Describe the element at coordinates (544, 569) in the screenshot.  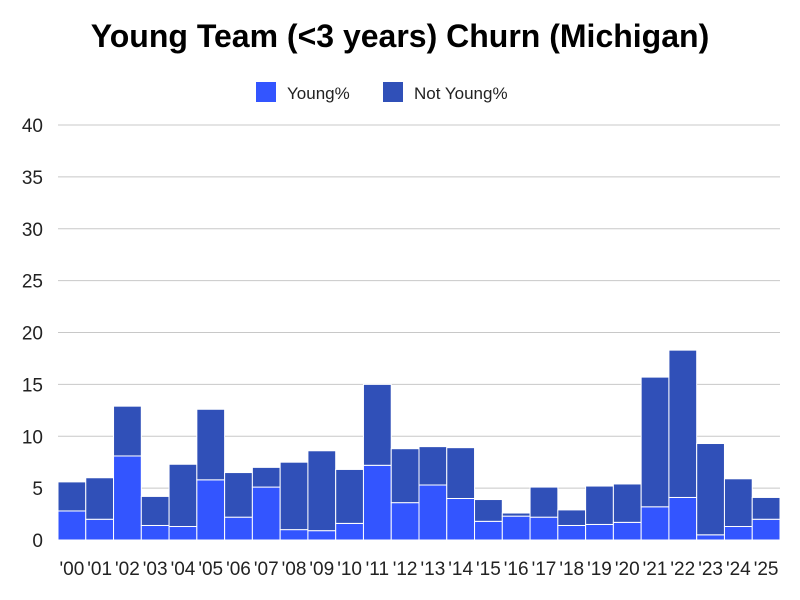
I see `x-tick-label: '17` at that location.